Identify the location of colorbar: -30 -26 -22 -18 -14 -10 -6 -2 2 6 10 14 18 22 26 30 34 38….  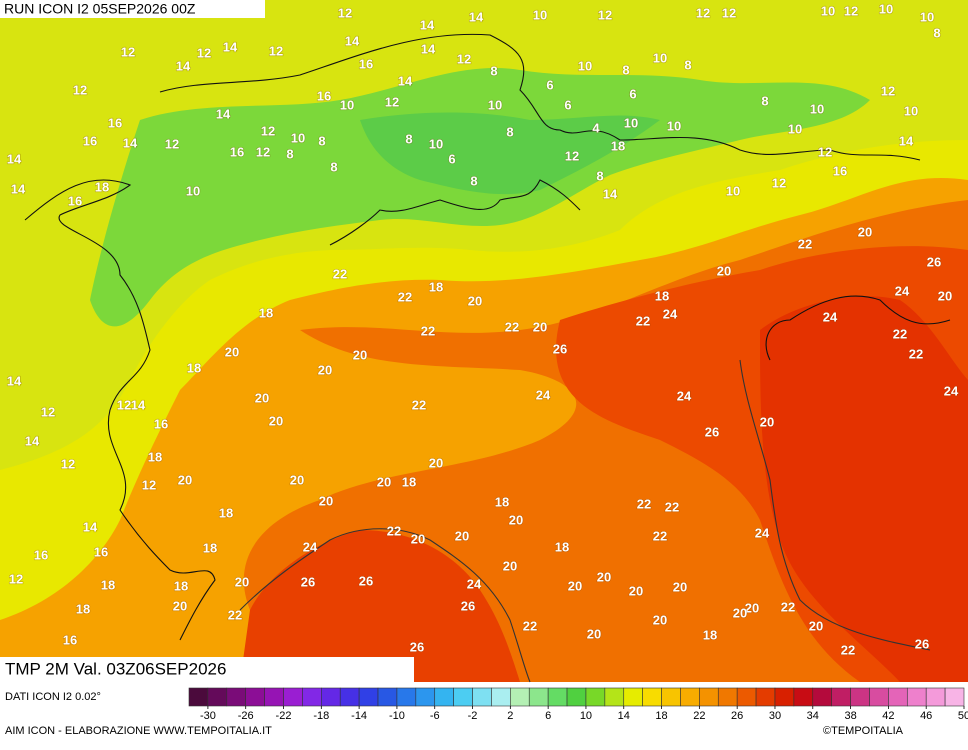
(578, 704).